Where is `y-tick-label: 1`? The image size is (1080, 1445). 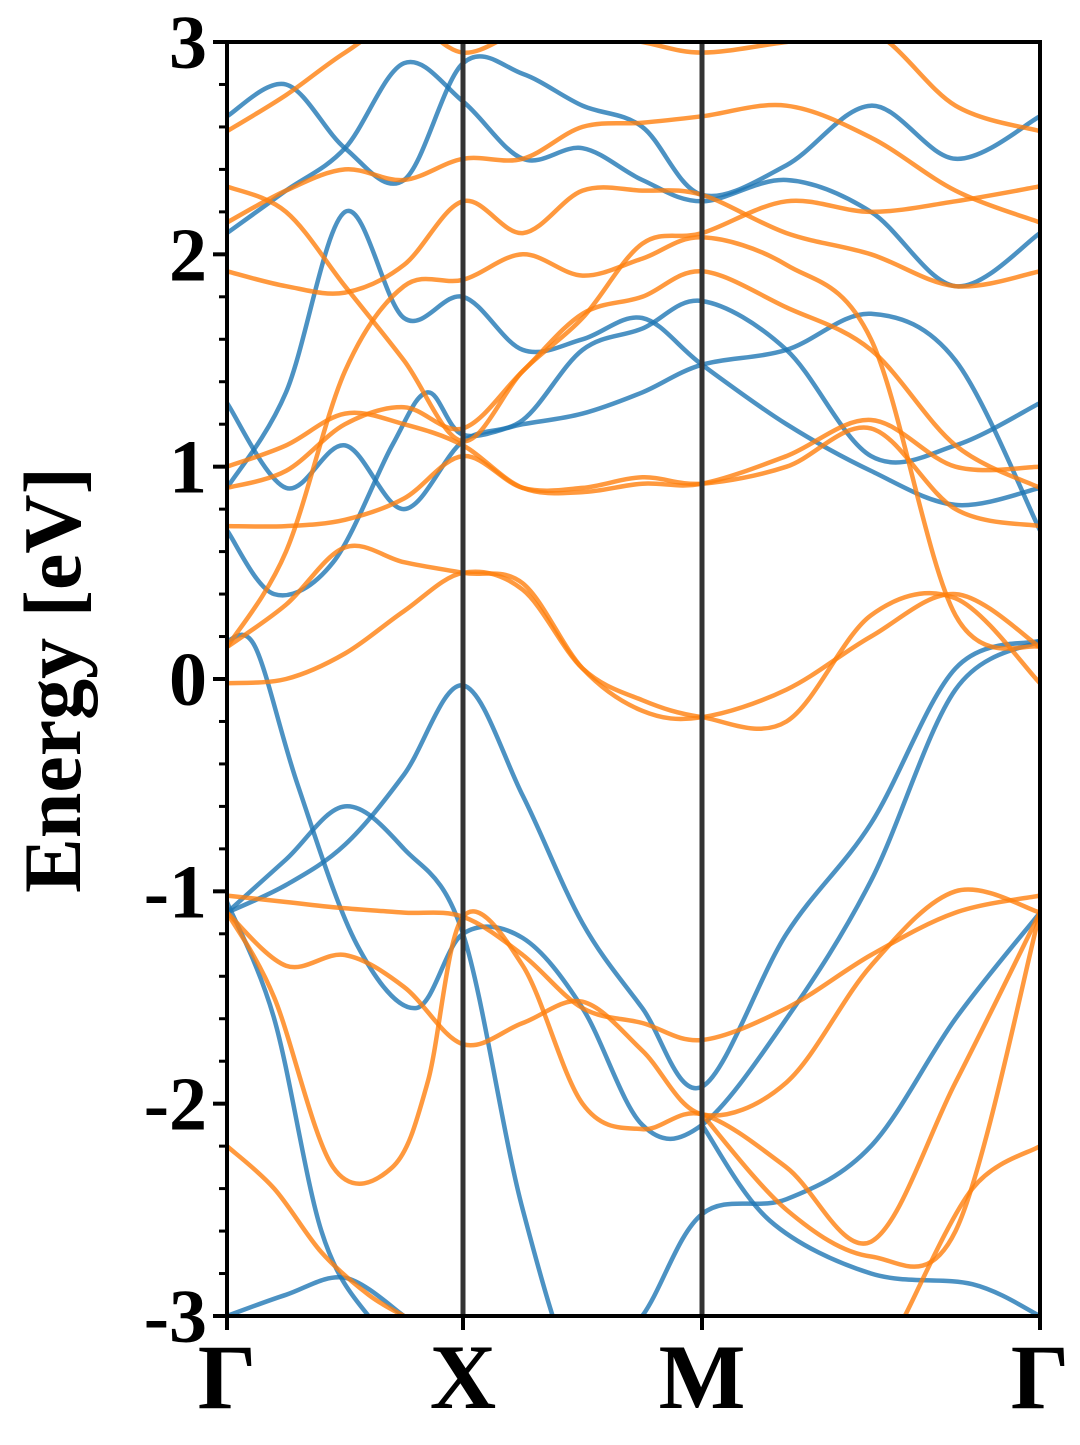
y-tick-label: 1 is located at coordinates (188, 468).